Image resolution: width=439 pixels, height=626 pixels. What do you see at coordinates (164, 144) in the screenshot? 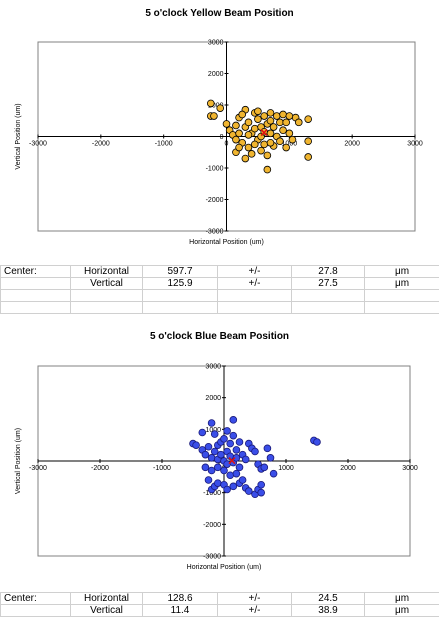
I see `yellow-x-tick-label: -1000` at bounding box center [164, 144].